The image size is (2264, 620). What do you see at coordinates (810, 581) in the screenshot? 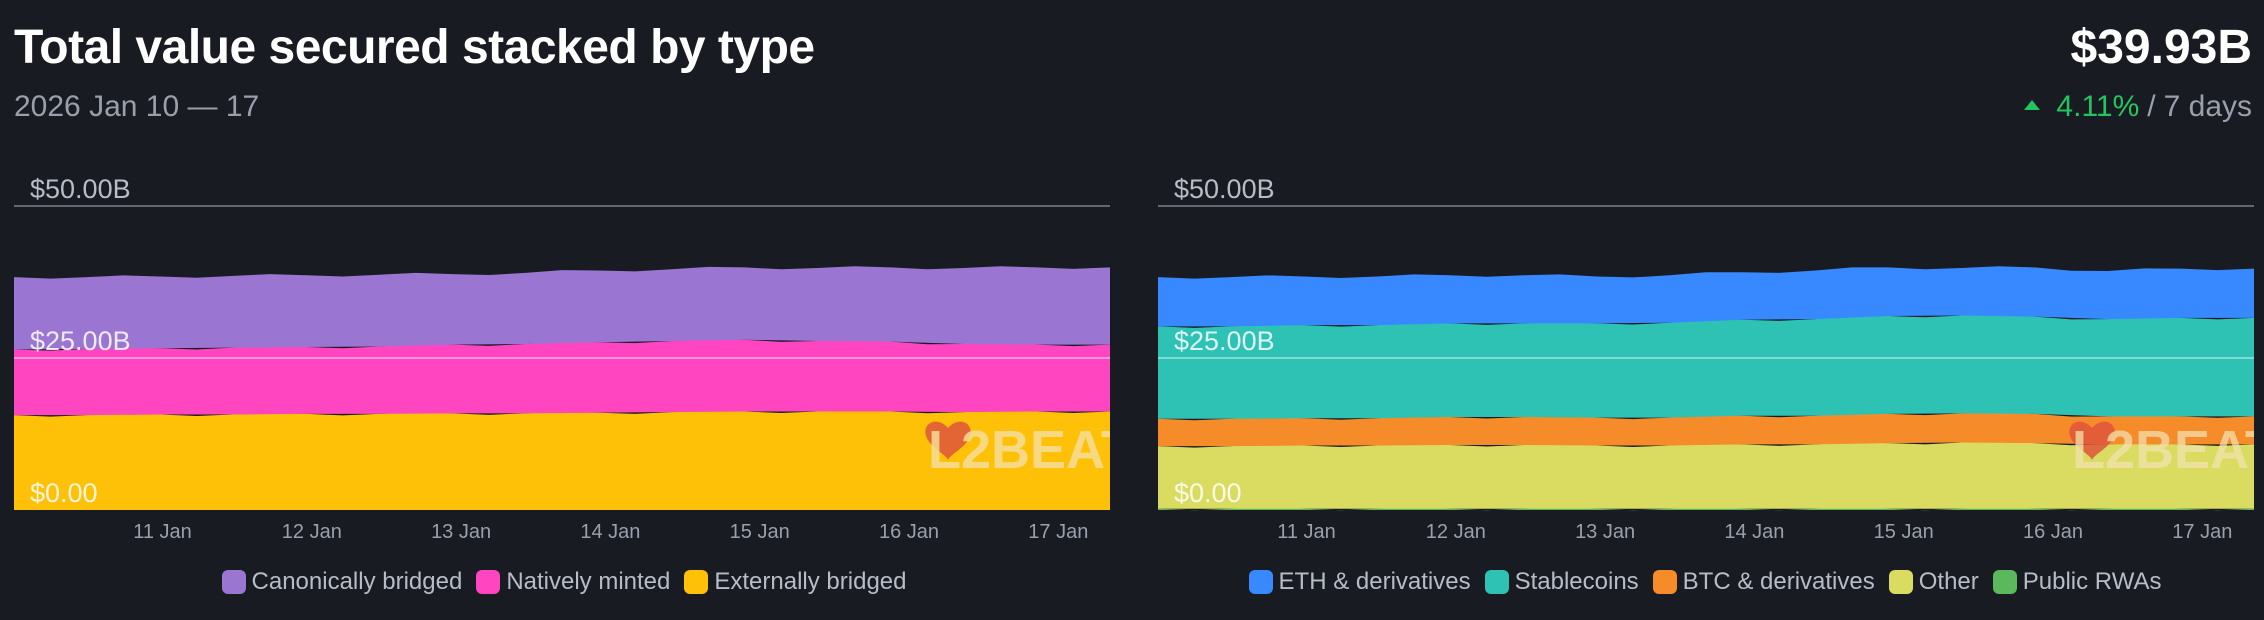
I see `legend-label: Externally bridged` at bounding box center [810, 581].